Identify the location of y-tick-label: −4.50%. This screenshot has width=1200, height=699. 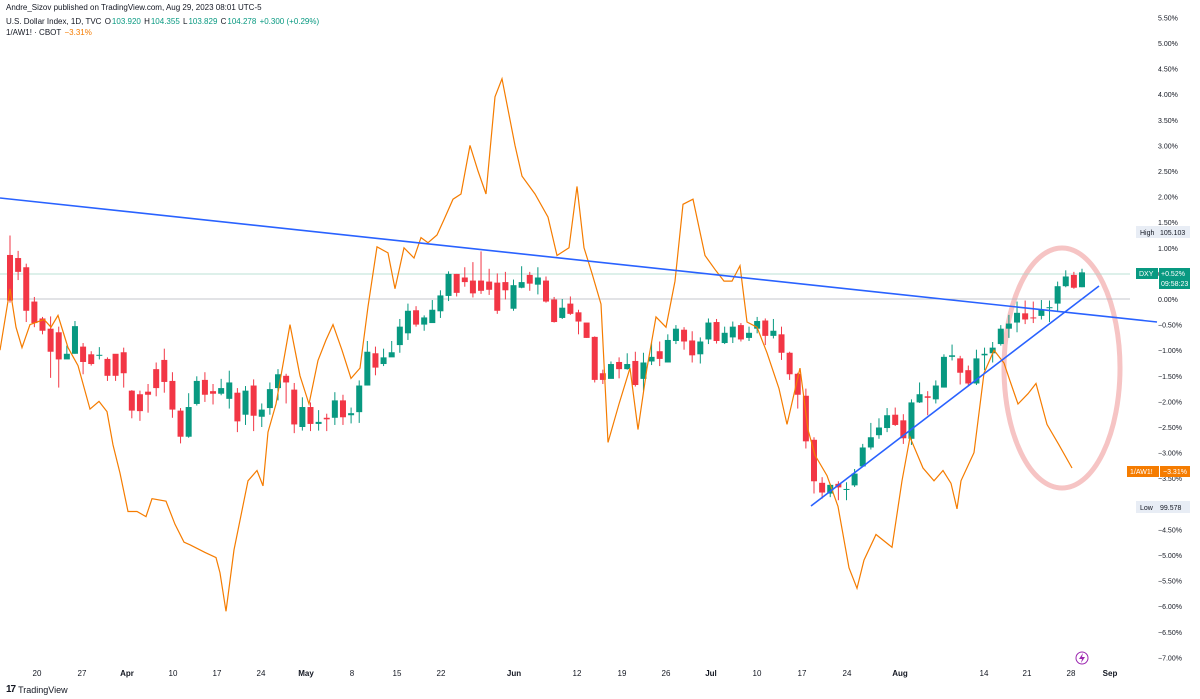
(1170, 530).